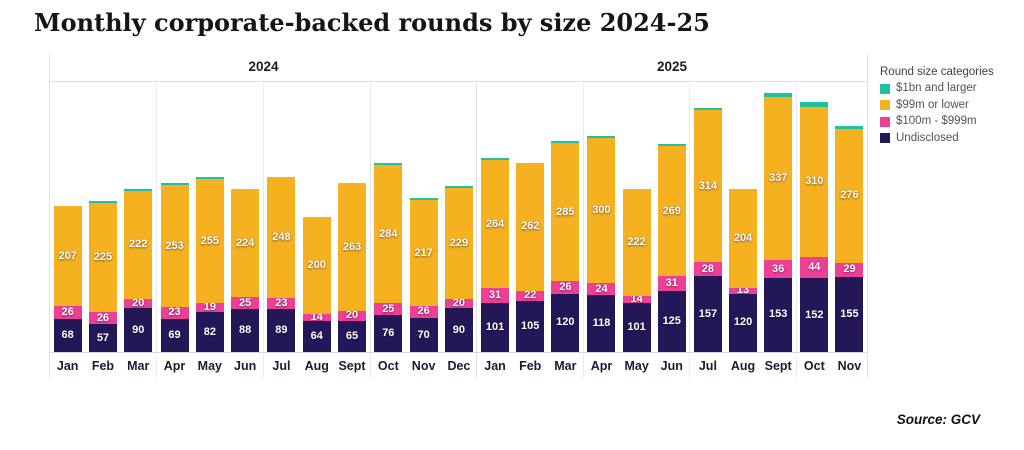 This screenshot has width=1024, height=450. What do you see at coordinates (423, 334) in the screenshot?
I see `bar-value-label: 70` at bounding box center [423, 334].